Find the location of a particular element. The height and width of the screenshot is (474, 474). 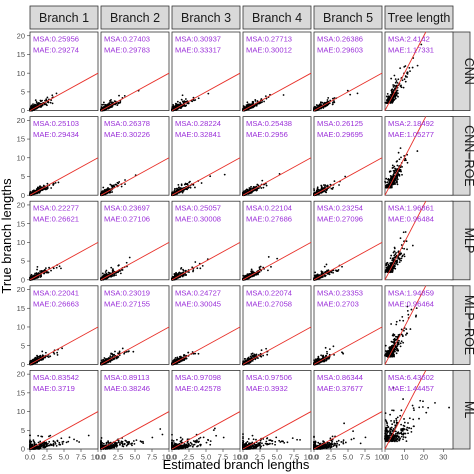

msa-annotation: MSA:0.26378 is located at coordinates (127, 123).